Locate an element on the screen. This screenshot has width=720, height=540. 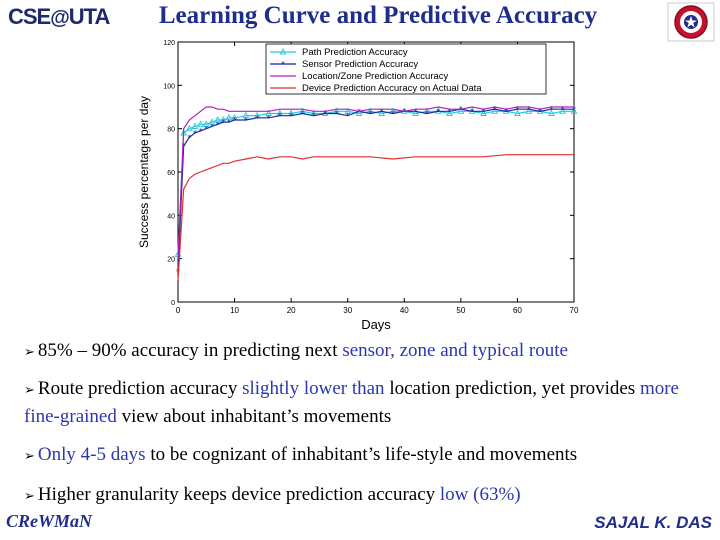
x-axis-label: Days is located at coordinates (376, 324).